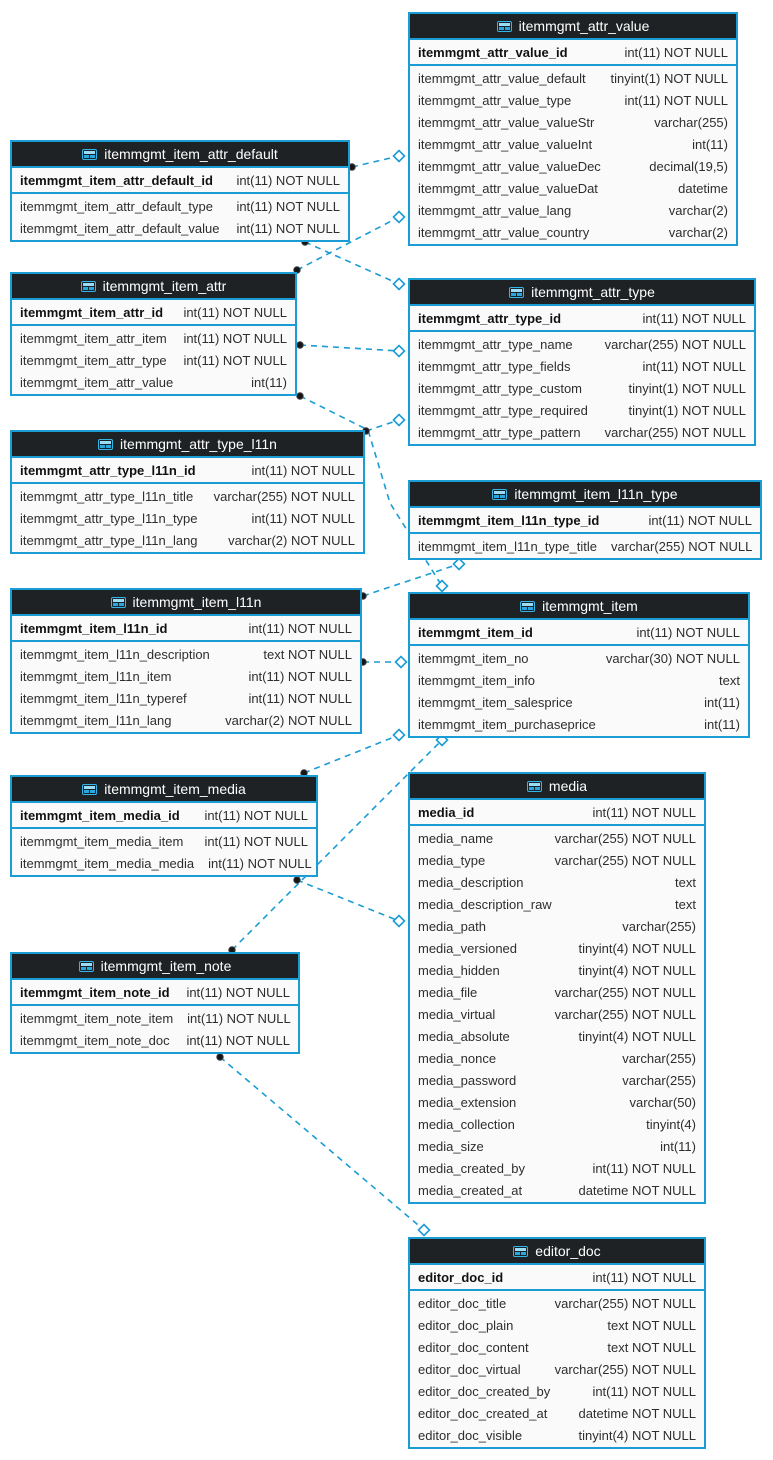 This screenshot has height=1460, width=773. What do you see at coordinates (651, 1347) in the screenshot?
I see `field-type: text NOT NULL` at bounding box center [651, 1347].